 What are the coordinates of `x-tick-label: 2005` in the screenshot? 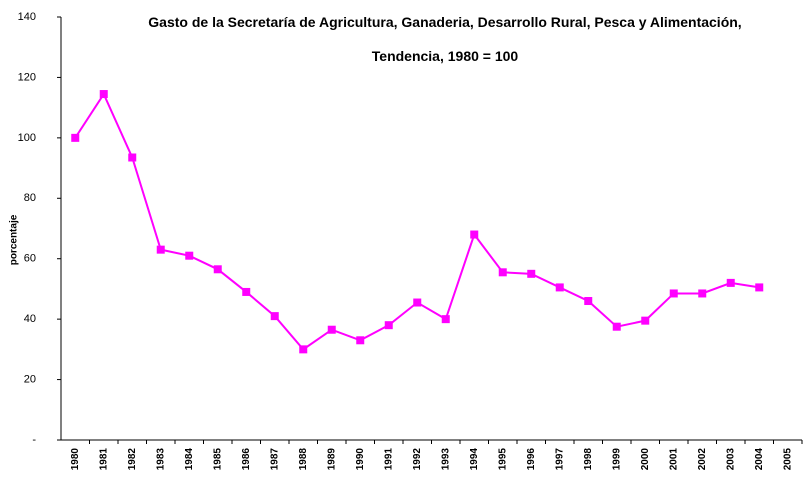 It's located at (787, 459).